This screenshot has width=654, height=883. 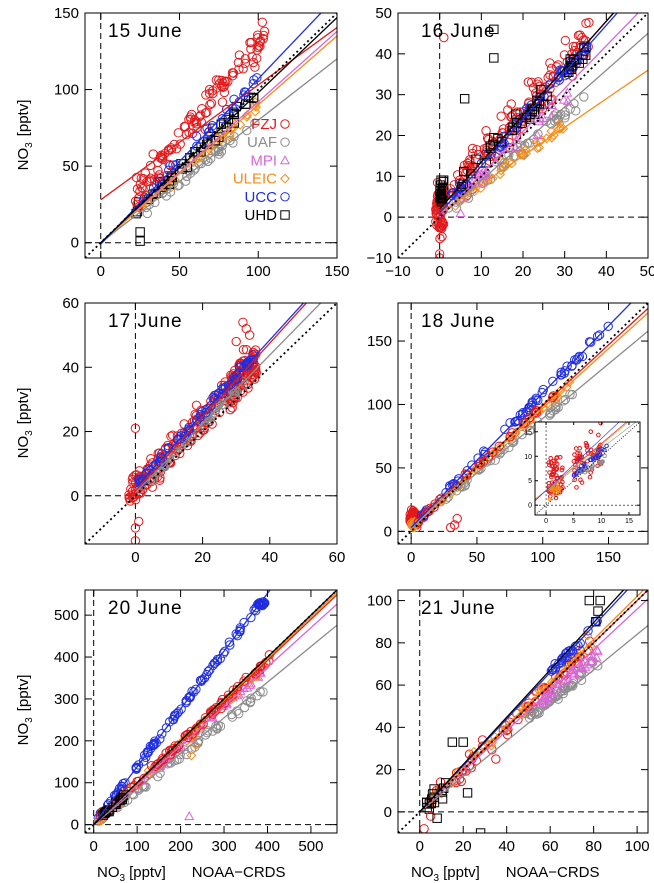 I want to click on y-tick-label: 5, so click(x=530, y=481).